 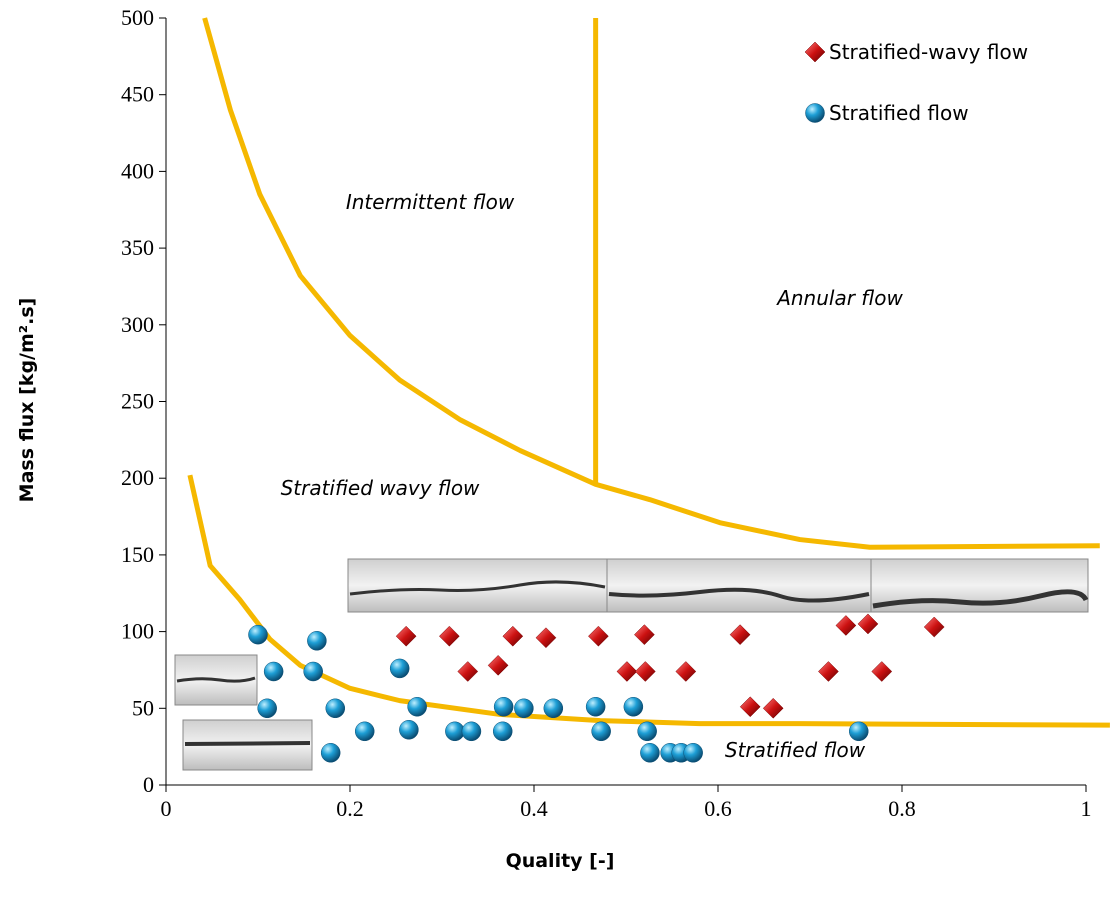 I want to click on y-tick-label: 500, so click(x=137, y=17).